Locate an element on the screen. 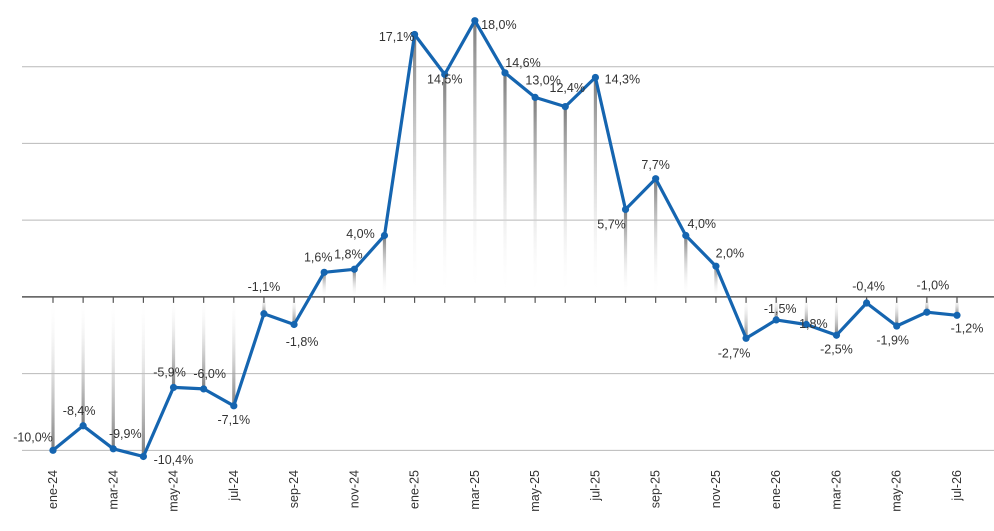 The height and width of the screenshot is (531, 994). data-label: 14,5% is located at coordinates (444, 80).